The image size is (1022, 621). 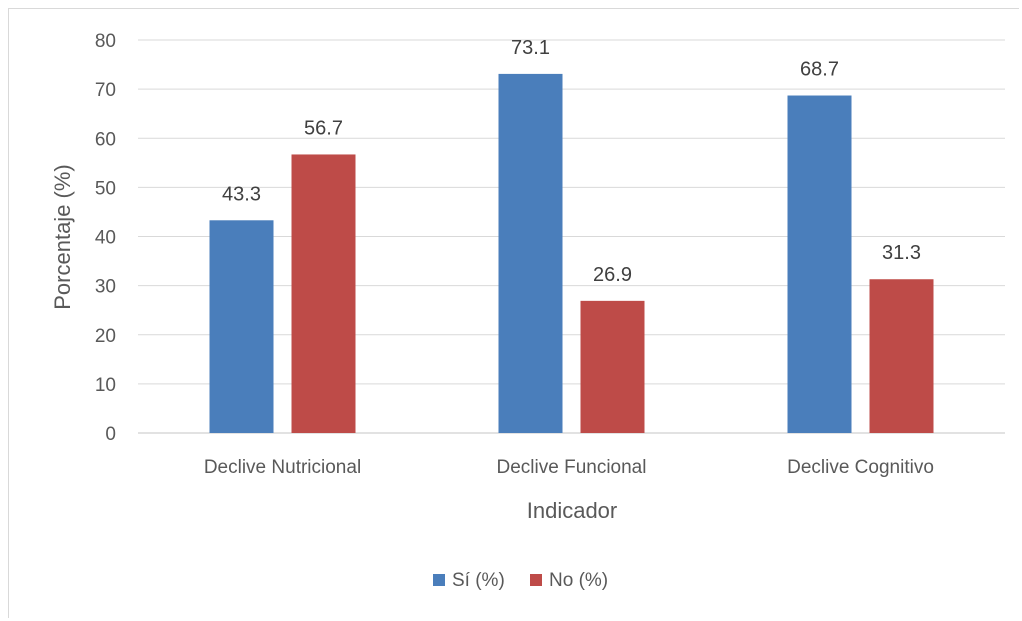 I want to click on y-tick-label: 80, so click(x=105, y=41).